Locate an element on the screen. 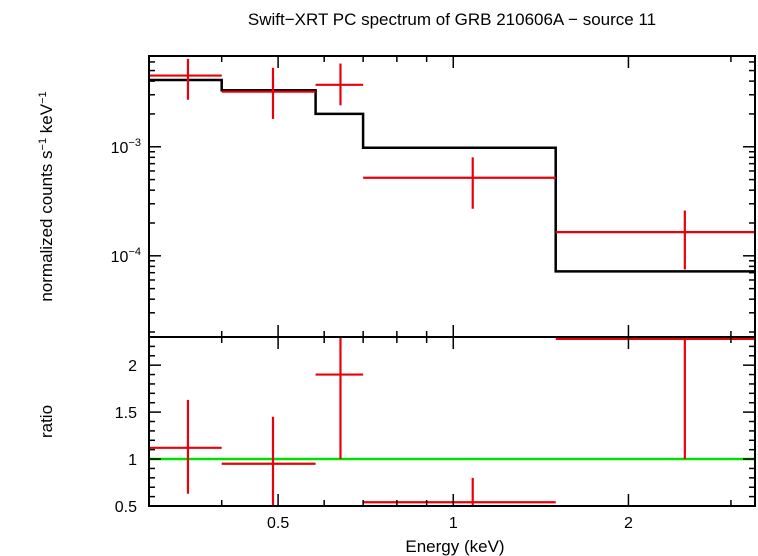  ratio-y-tick-label-4: 2 is located at coordinates (132, 366).